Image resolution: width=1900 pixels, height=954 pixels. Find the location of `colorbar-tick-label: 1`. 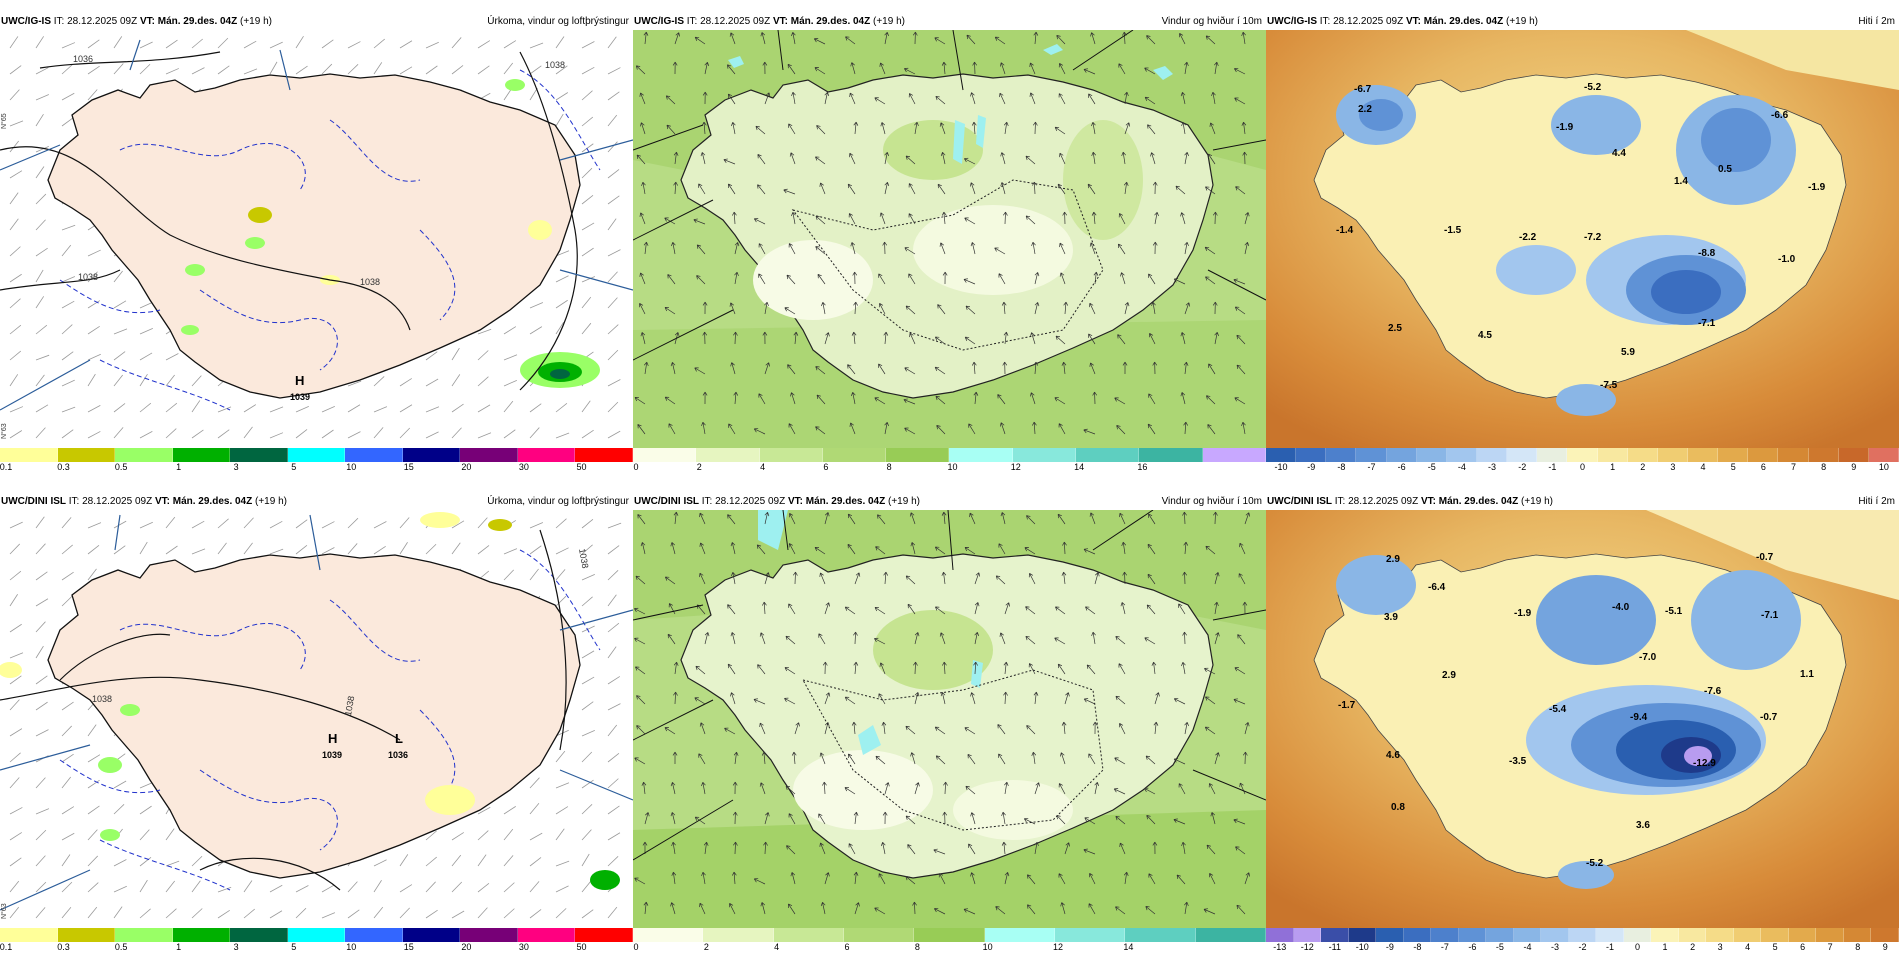

colorbar-tick-label: 1 is located at coordinates (1665, 947).